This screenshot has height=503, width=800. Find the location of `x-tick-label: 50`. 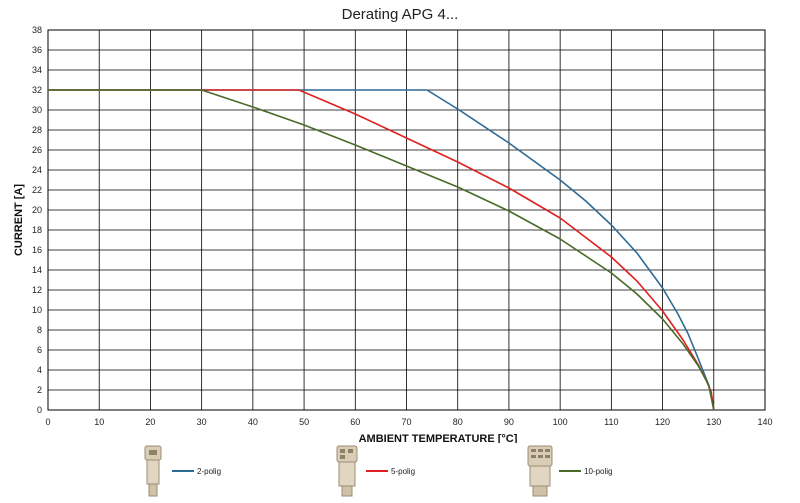

x-tick-label: 50 is located at coordinates (304, 422).